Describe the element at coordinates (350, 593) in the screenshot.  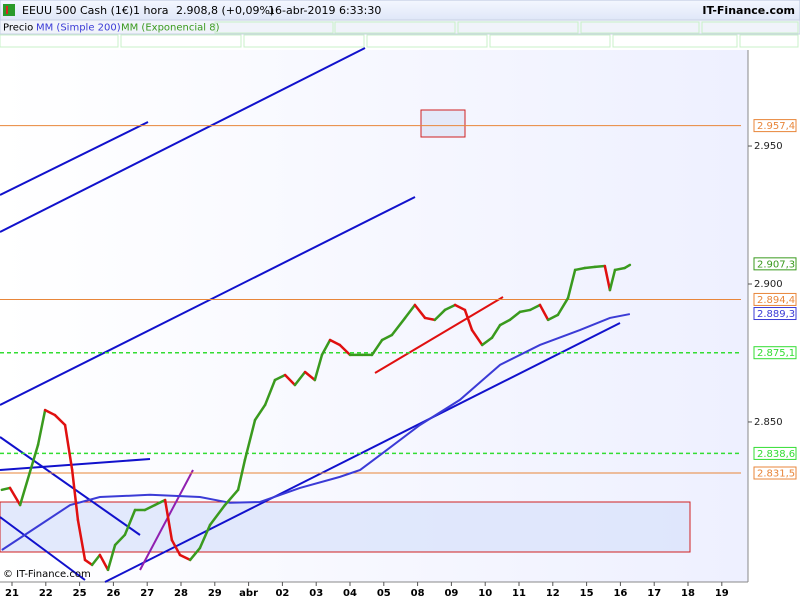
I see `x-tick-label: 04` at that location.